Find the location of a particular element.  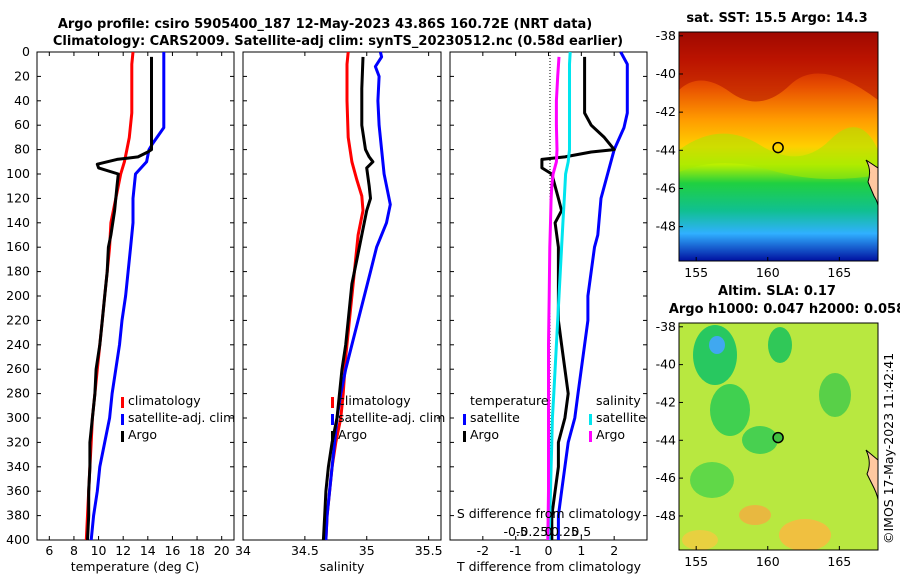

series-line-t-satellite is located at coordinates (592, 295).